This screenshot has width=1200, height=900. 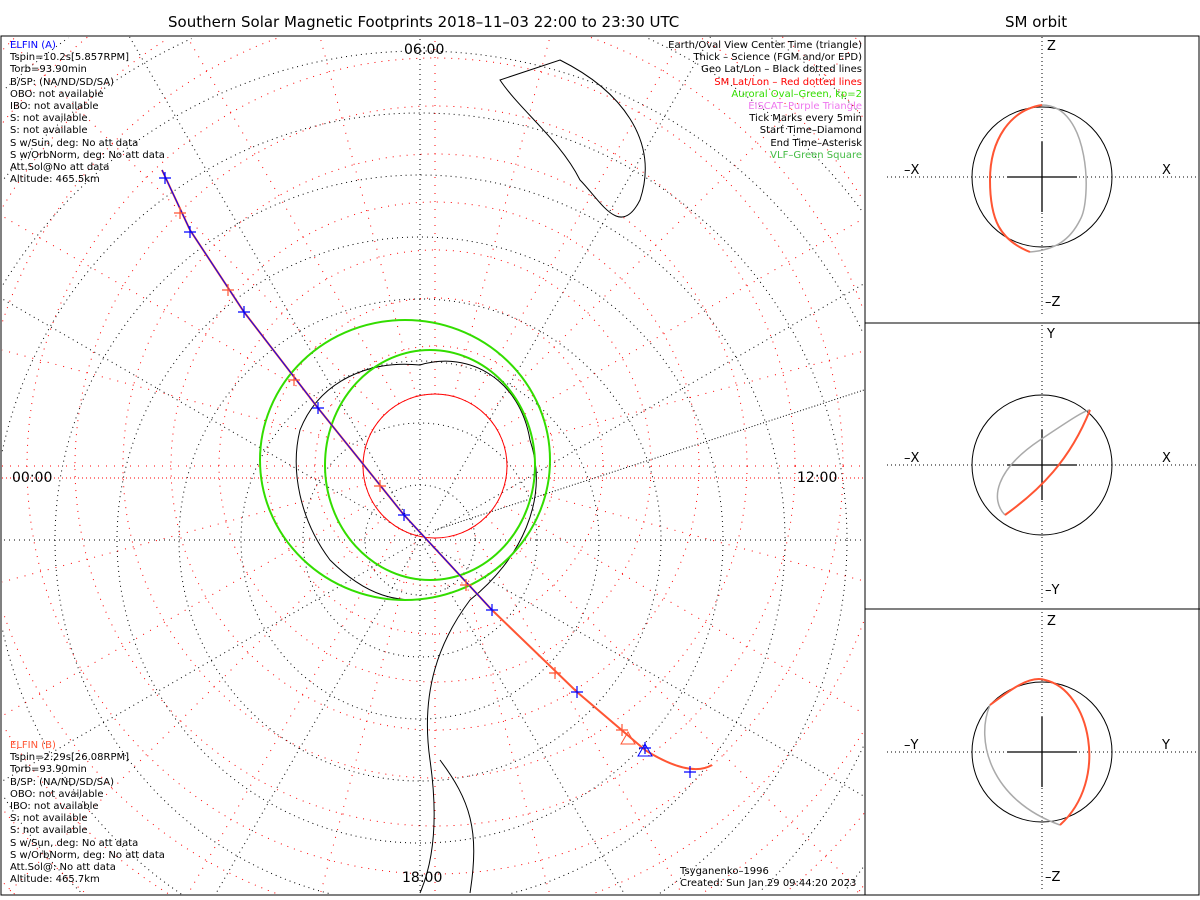 What do you see at coordinates (60, 168) in the screenshot?
I see `info-line: Att.Sol@No att data` at bounding box center [60, 168].